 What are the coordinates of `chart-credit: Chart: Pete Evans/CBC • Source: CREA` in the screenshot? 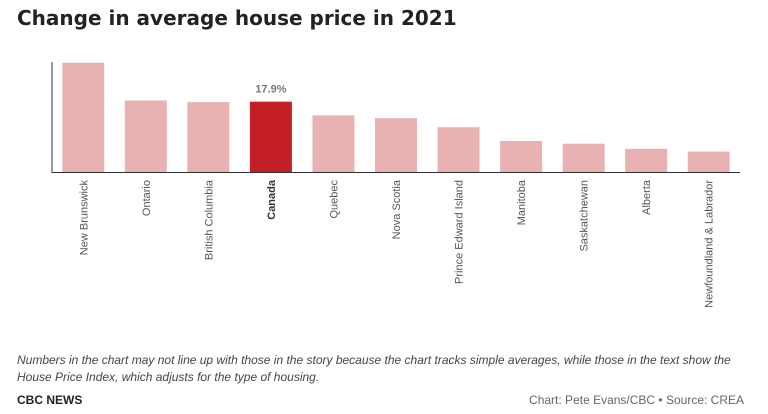 It's located at (636, 400).